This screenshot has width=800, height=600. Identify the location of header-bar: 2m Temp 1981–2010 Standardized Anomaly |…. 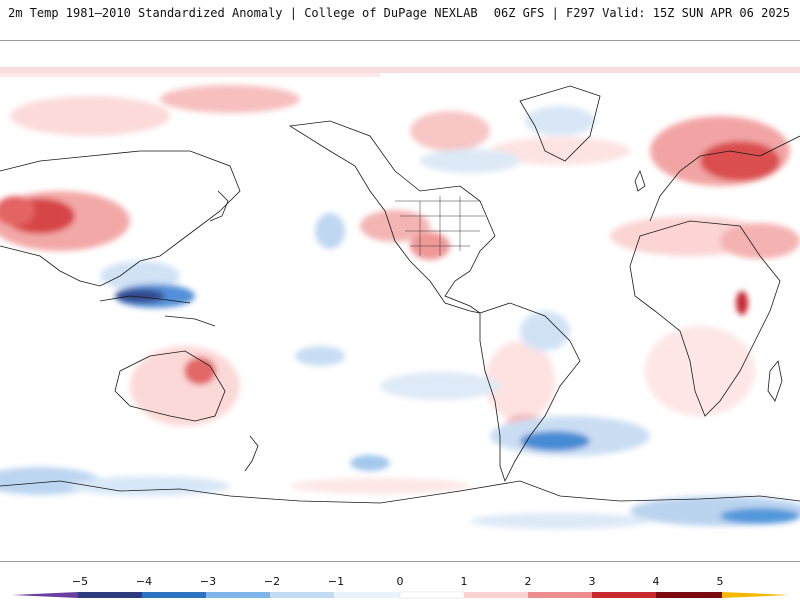
(400, 20).